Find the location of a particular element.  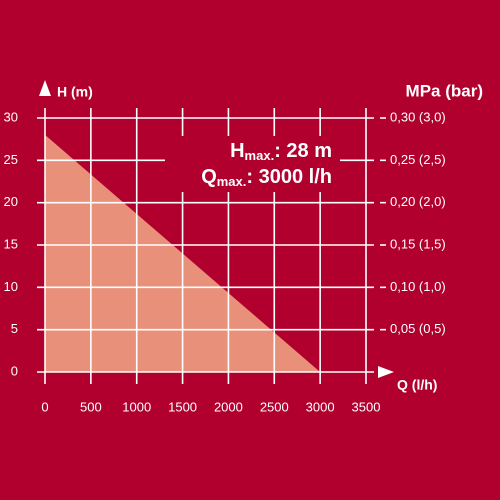

annotation: Hmax.: 28 m is located at coordinates (281, 151).